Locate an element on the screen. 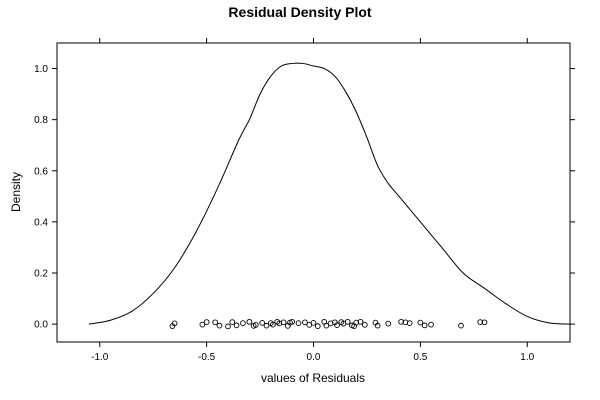 This screenshot has width=600, height=400. x-tick-label: 1.0 is located at coordinates (527, 357).